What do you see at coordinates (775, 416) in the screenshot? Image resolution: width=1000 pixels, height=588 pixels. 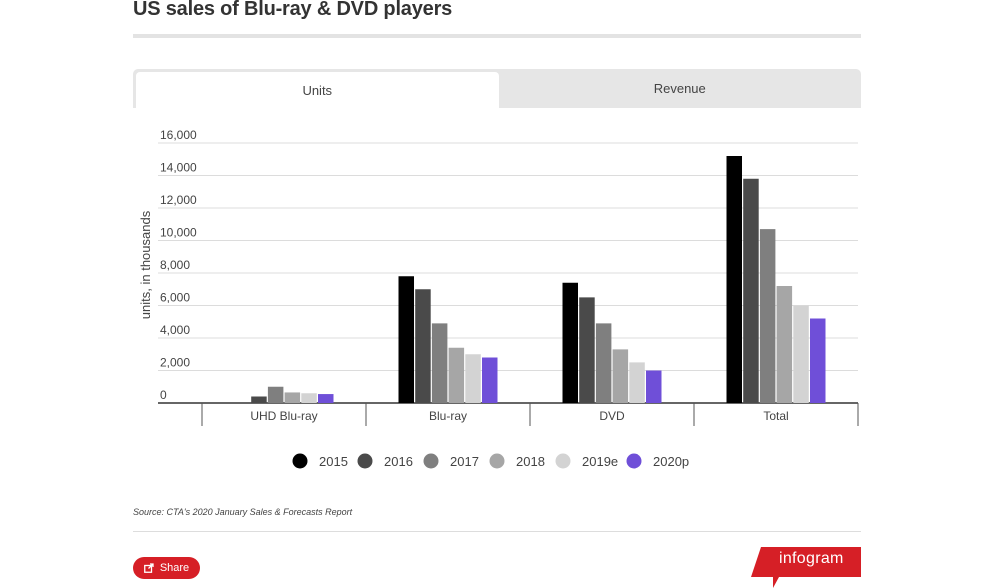 I see `x-tick-label: Total` at bounding box center [775, 416].